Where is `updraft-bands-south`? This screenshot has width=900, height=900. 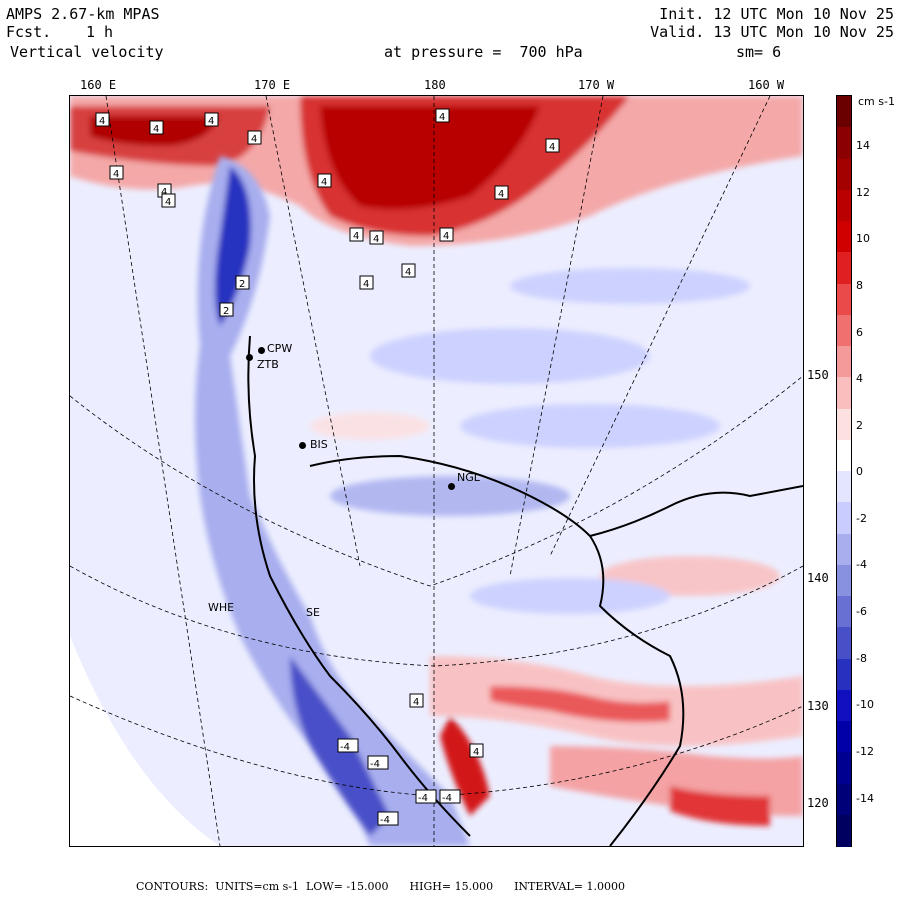
updraft-bands-south is located at coordinates (616, 741).